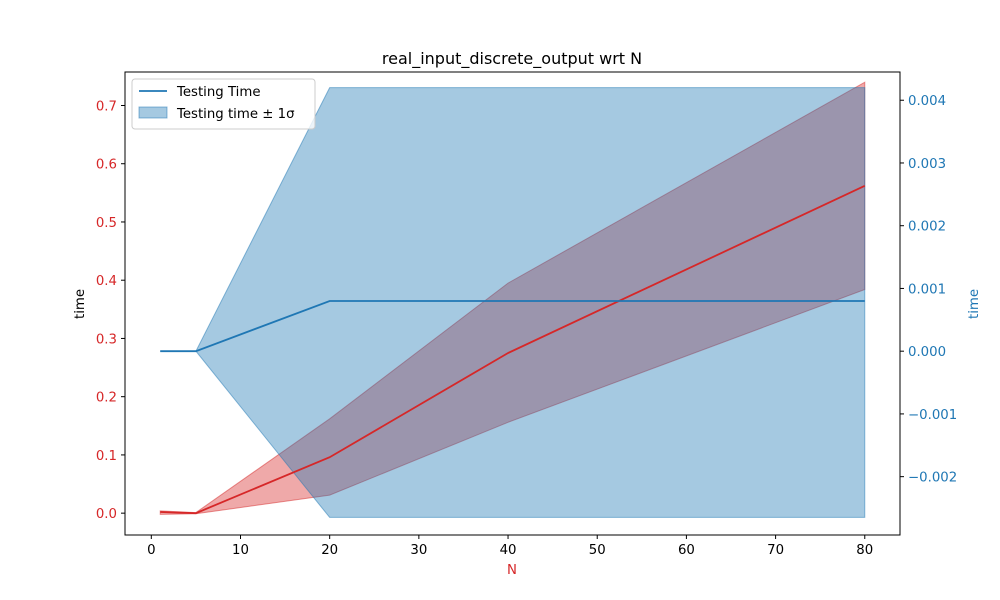  What do you see at coordinates (974, 304) in the screenshot?
I see `y-axis-right-label: time` at bounding box center [974, 304].